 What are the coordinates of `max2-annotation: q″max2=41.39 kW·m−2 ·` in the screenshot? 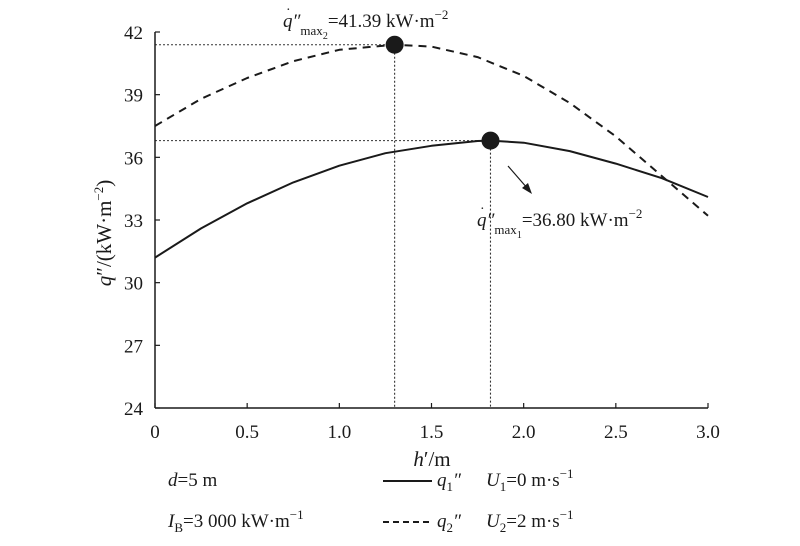 It's located at (365, 22).